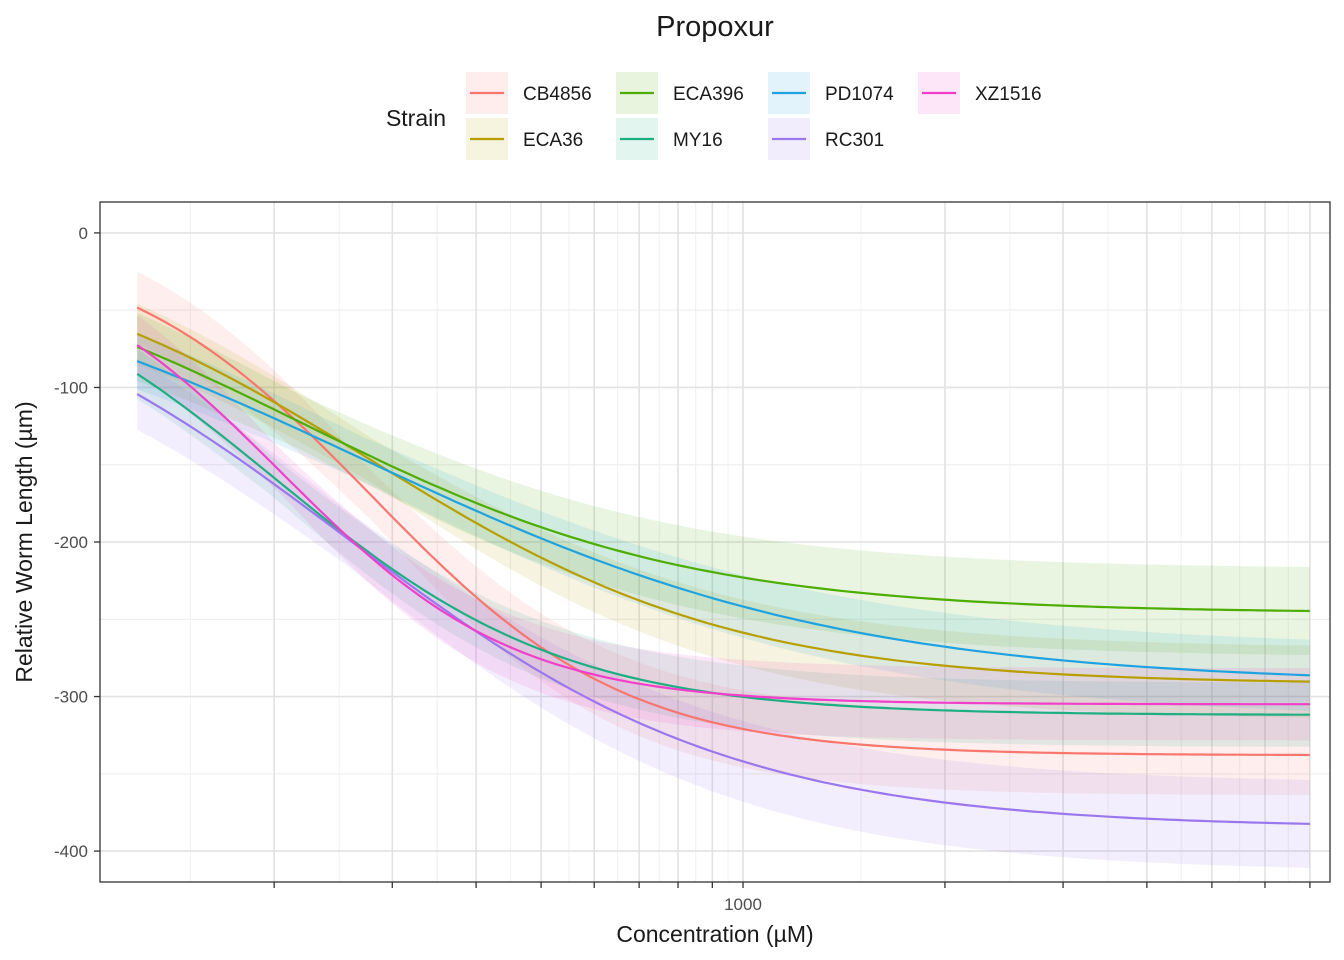  Describe the element at coordinates (83, 233) in the screenshot. I see `y-tick-label: 0` at that location.